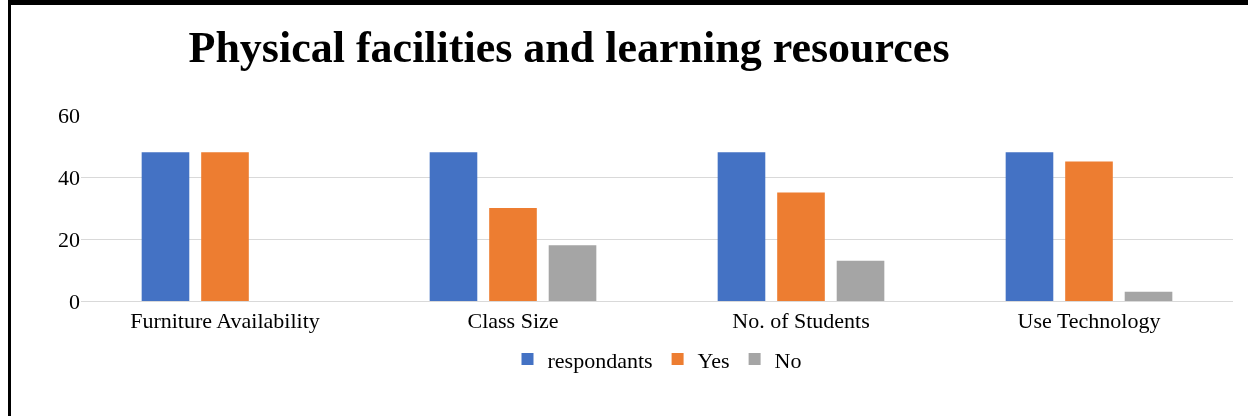 Image resolution: width=1248 pixels, height=419 pixels. Describe the element at coordinates (74, 301) in the screenshot. I see `y-tick-label: 0` at that location.